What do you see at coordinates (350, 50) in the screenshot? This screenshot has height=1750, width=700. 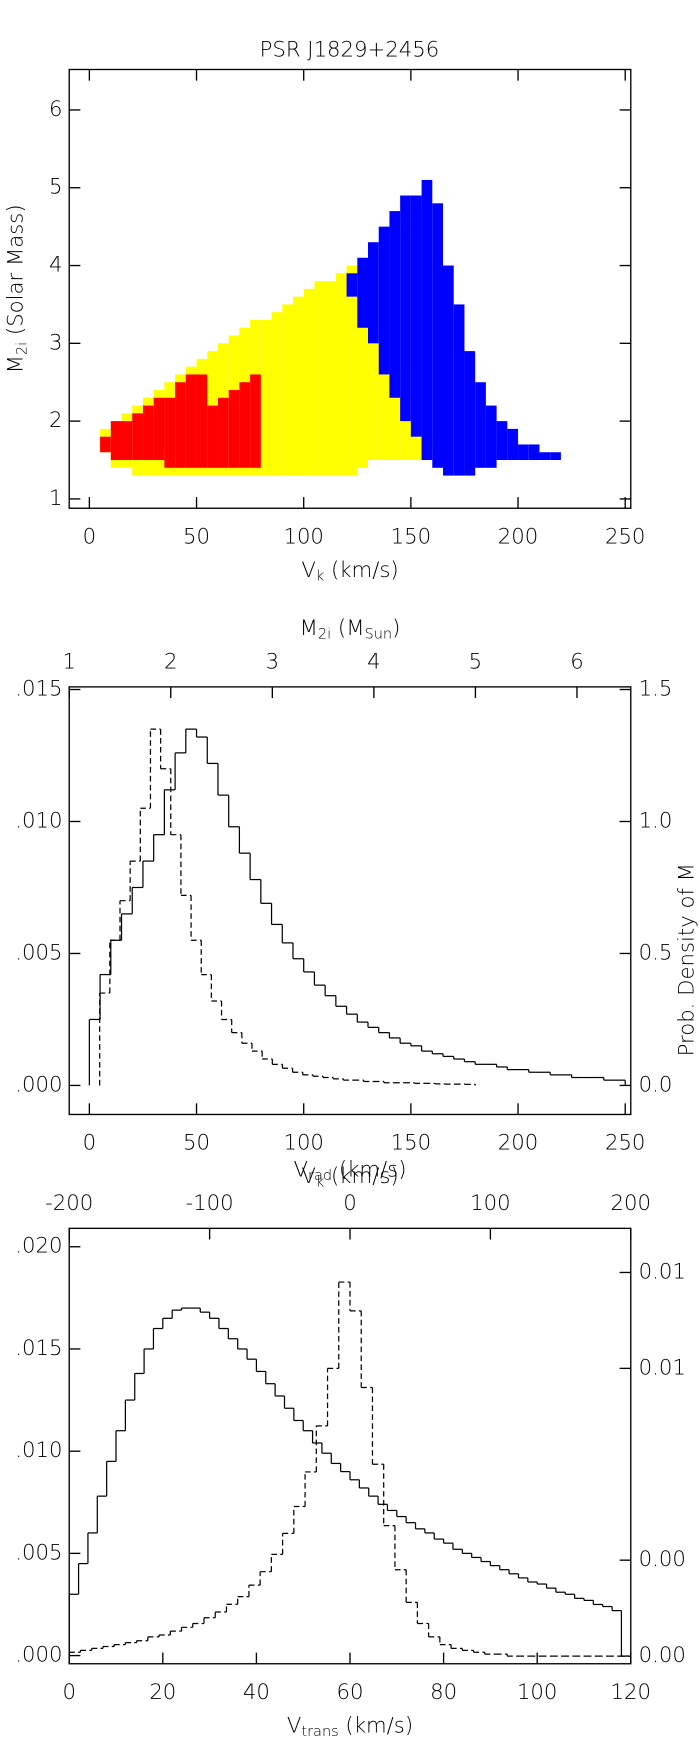 I see `chart-title: PSR J1829+2456` at bounding box center [350, 50].